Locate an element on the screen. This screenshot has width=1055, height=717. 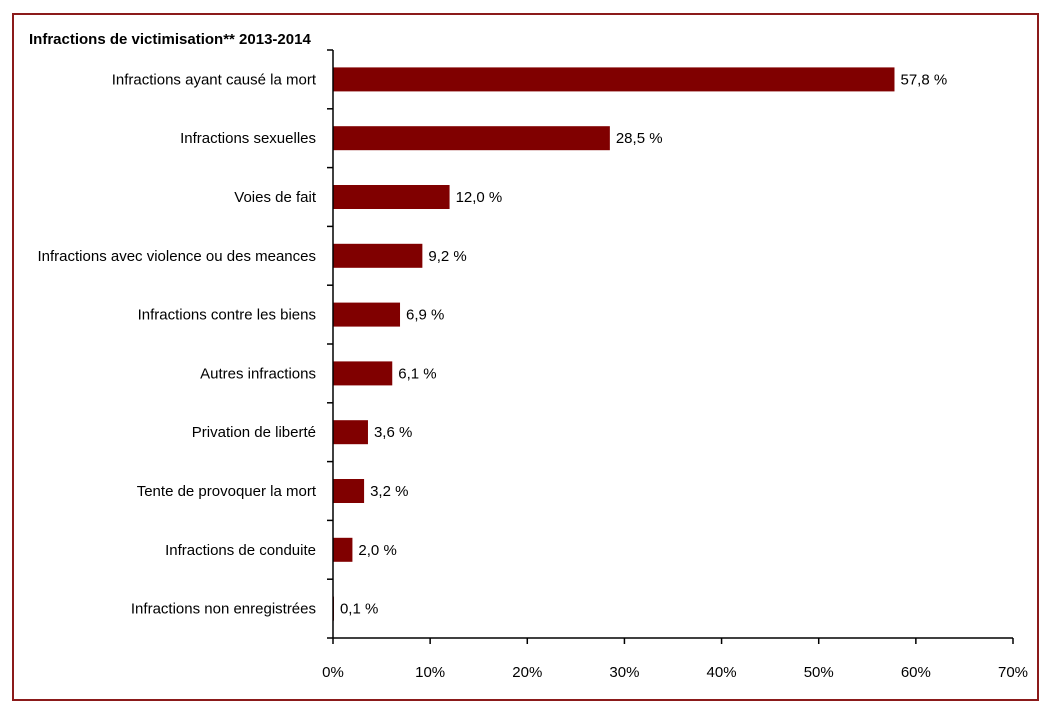
value-label: 3,2 % is located at coordinates (389, 491).